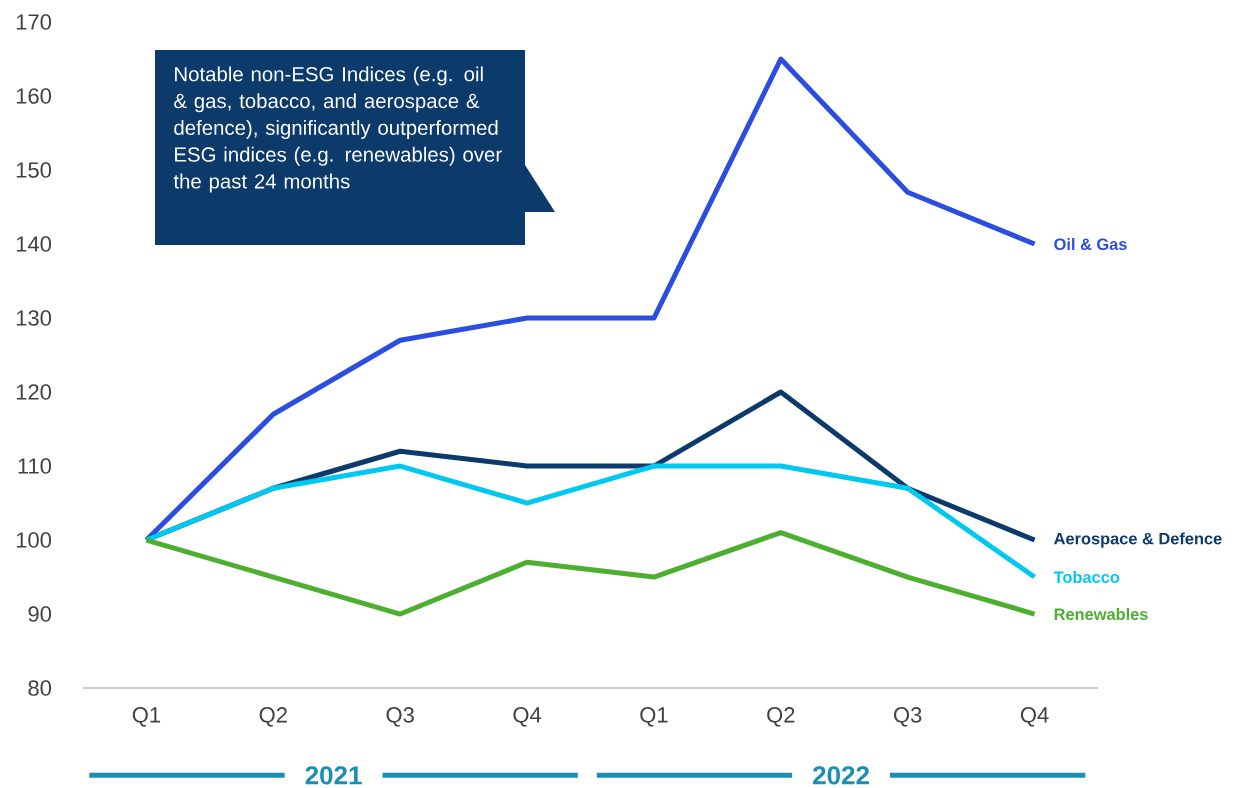  I want to click on y-tick-label: 150, so click(34, 170).